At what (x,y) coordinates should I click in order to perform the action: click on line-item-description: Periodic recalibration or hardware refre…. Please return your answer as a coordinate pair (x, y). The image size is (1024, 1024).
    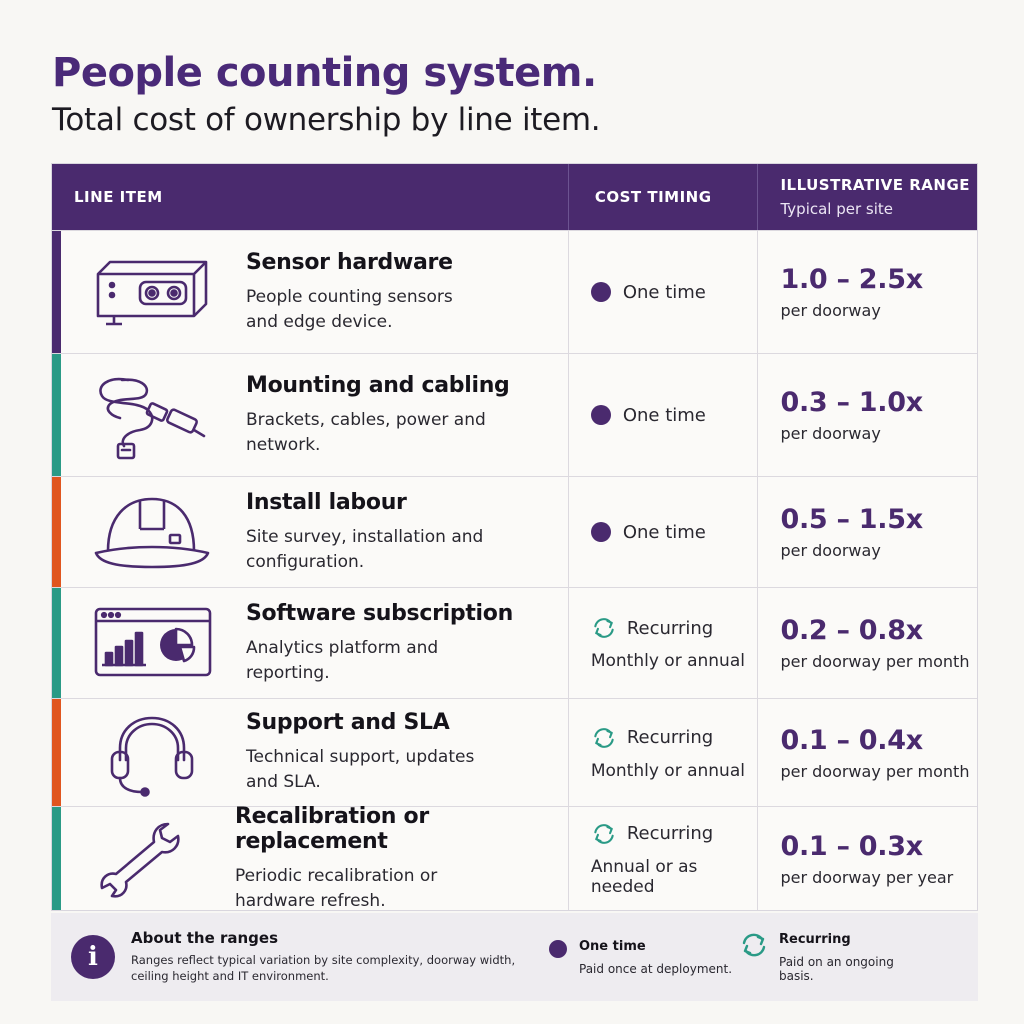
    Looking at the image, I should click on (336, 888).